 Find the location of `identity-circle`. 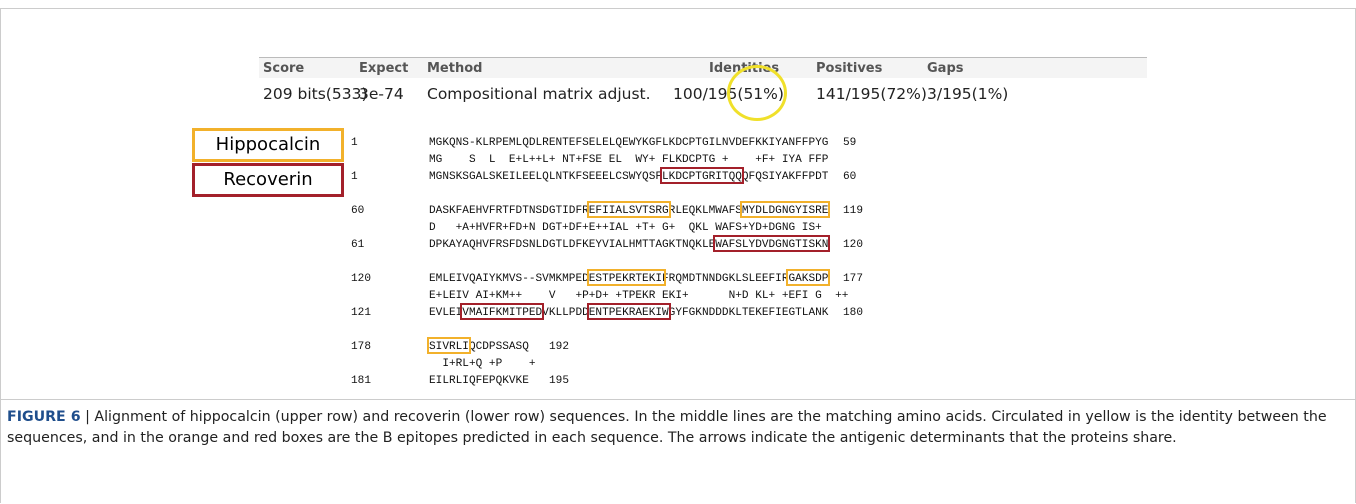

identity-circle is located at coordinates (757, 93).